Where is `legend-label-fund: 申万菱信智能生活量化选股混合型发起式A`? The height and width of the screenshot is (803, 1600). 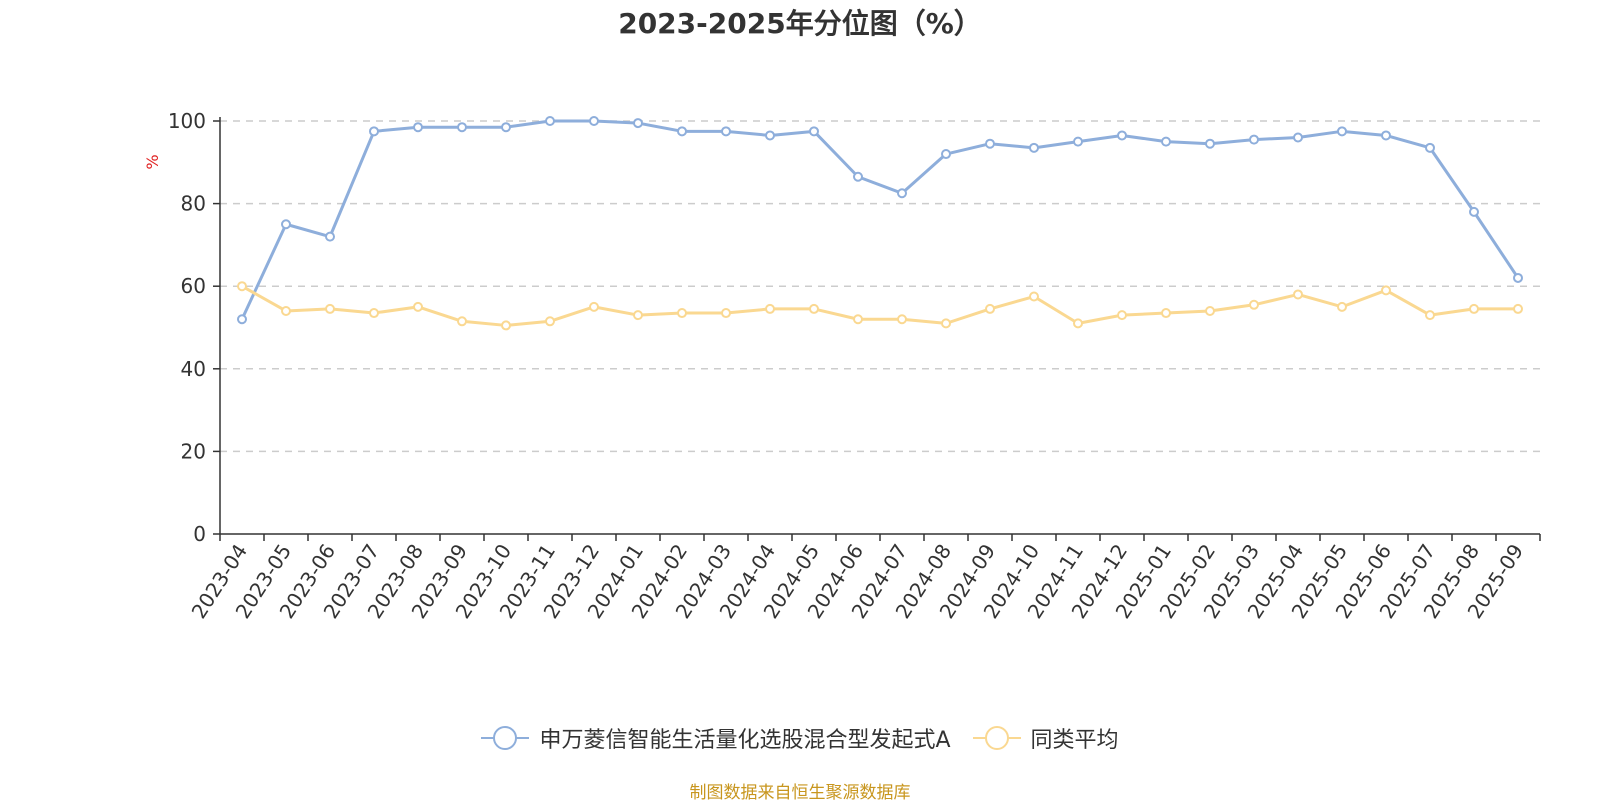 legend-label-fund: 申万菱信智能生活量化选股混合型发起式A is located at coordinates (745, 740).